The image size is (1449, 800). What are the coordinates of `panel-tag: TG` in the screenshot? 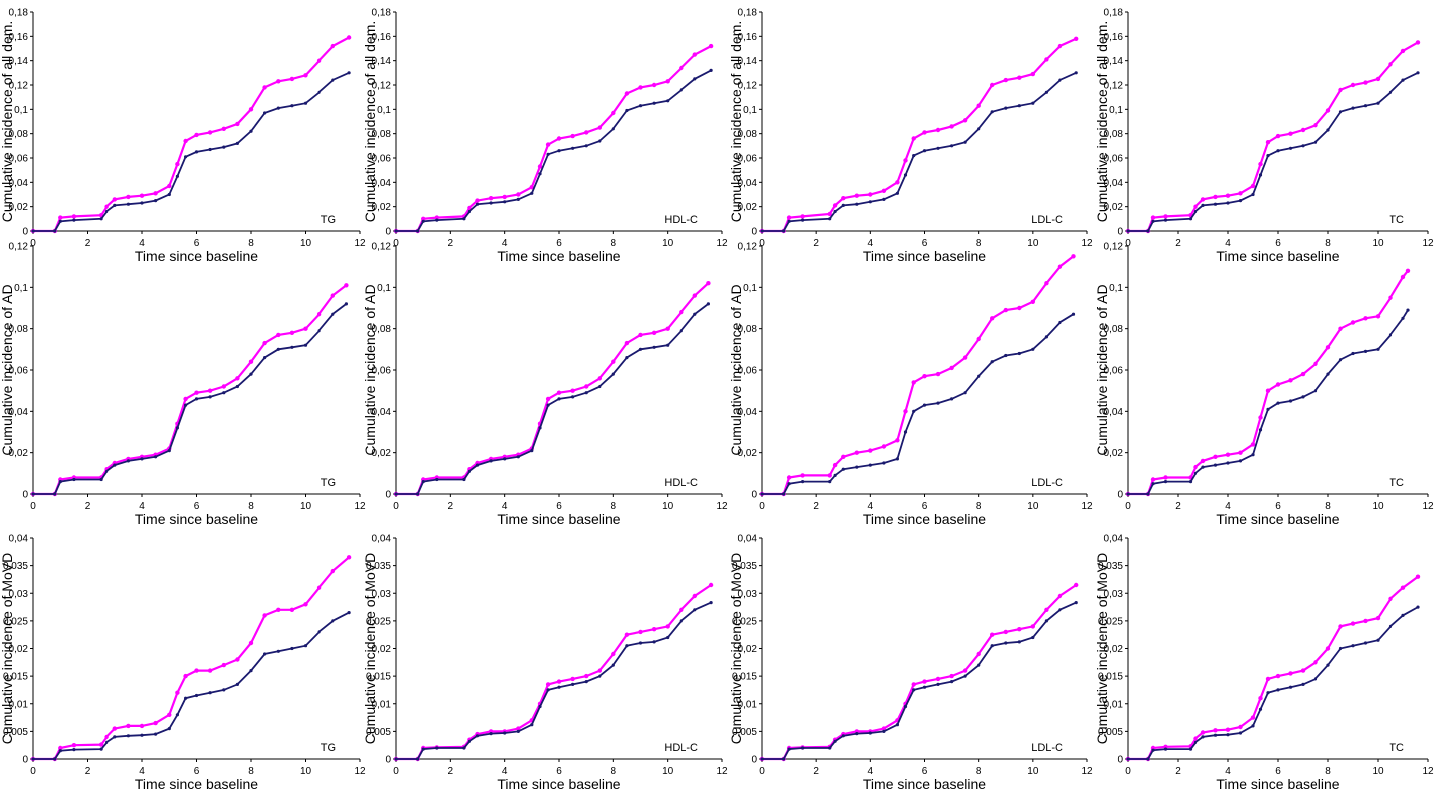 It's located at (328, 748).